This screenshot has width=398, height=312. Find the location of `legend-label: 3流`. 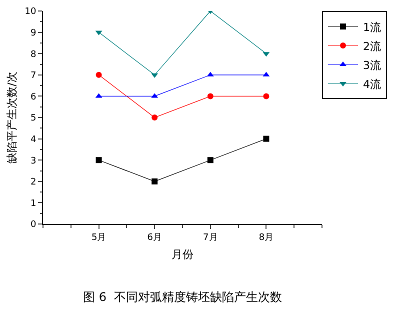

legend-label: 3流 is located at coordinates (372, 65).